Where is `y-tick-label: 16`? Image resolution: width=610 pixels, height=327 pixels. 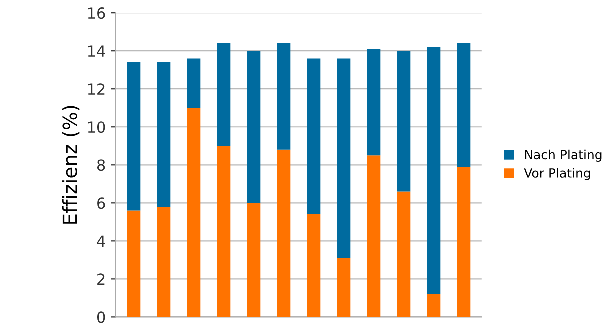 y-tick-label: 16 is located at coordinates (97, 14).